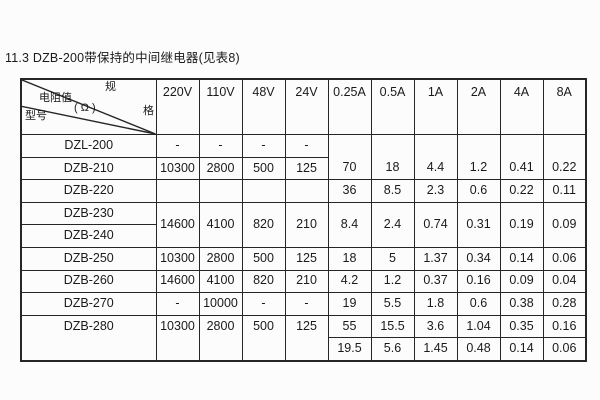  What do you see at coordinates (392, 191) in the screenshot?
I see `table-cell: 8.5` at bounding box center [392, 191].